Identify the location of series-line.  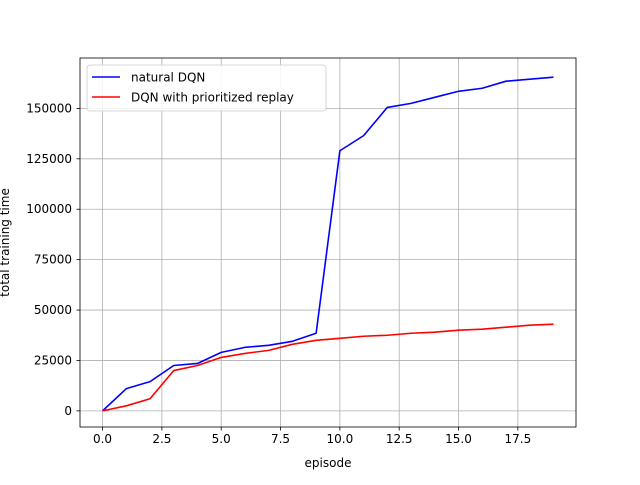
(328, 367).